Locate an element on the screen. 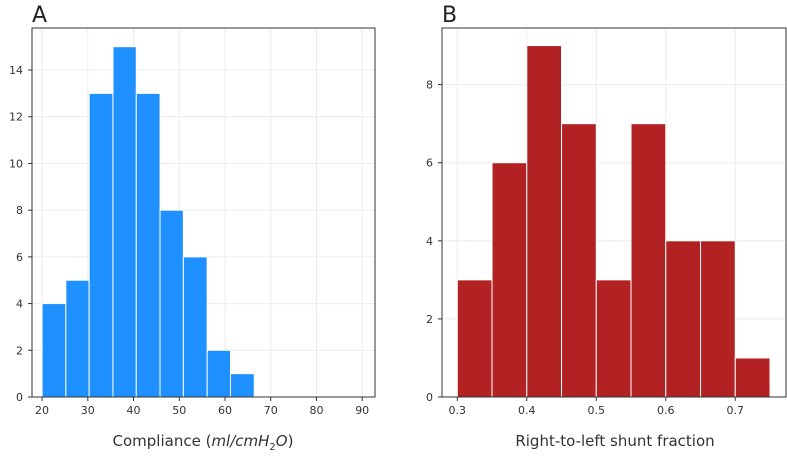 Image resolution: width=787 pixels, height=461 pixels. panel-a-label: A is located at coordinates (39, 15).